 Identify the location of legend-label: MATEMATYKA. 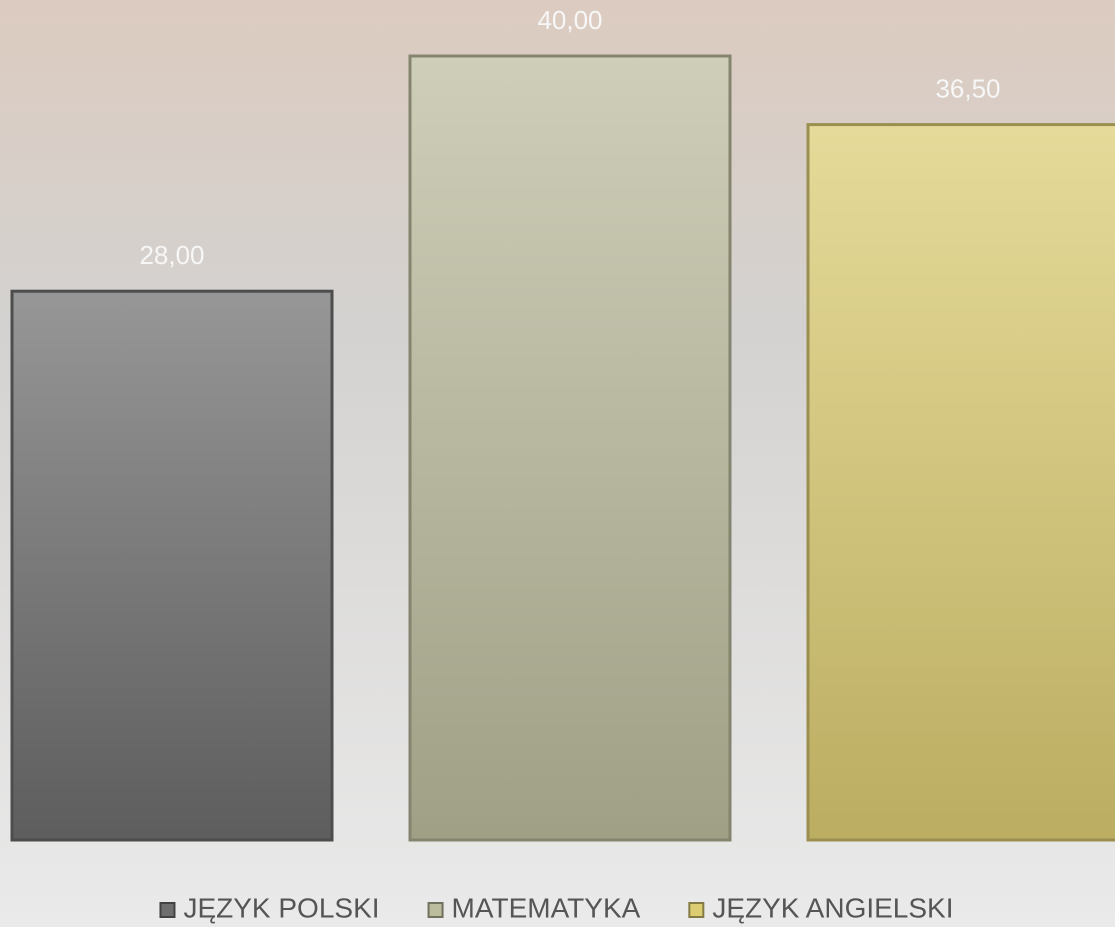
(546, 907).